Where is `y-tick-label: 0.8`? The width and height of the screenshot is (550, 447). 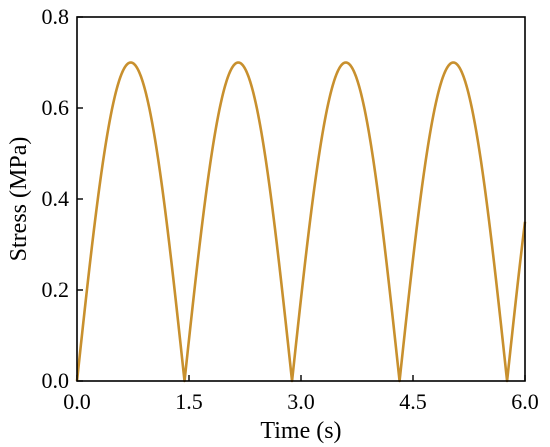 y-tick-label: 0.8 is located at coordinates (56, 16).